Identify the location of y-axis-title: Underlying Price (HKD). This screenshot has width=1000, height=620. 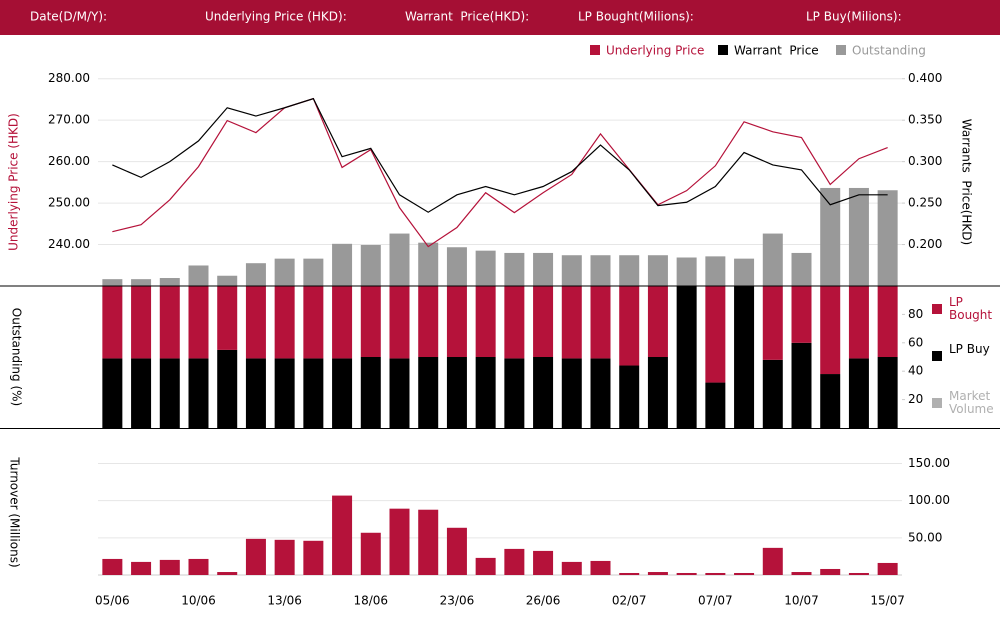
(14, 182).